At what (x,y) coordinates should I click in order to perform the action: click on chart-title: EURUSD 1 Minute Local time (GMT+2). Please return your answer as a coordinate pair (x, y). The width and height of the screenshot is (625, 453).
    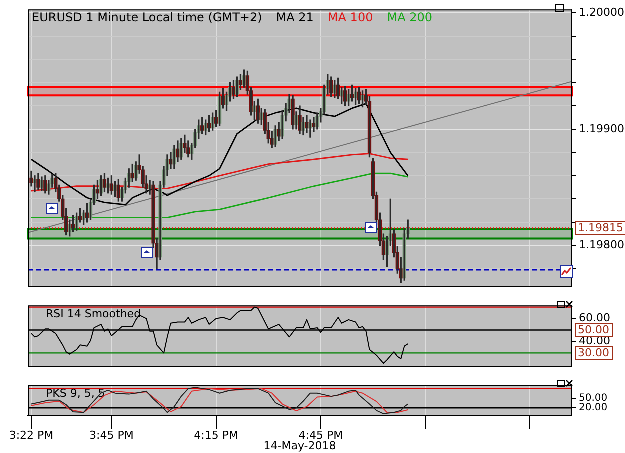
    Looking at the image, I should click on (147, 17).